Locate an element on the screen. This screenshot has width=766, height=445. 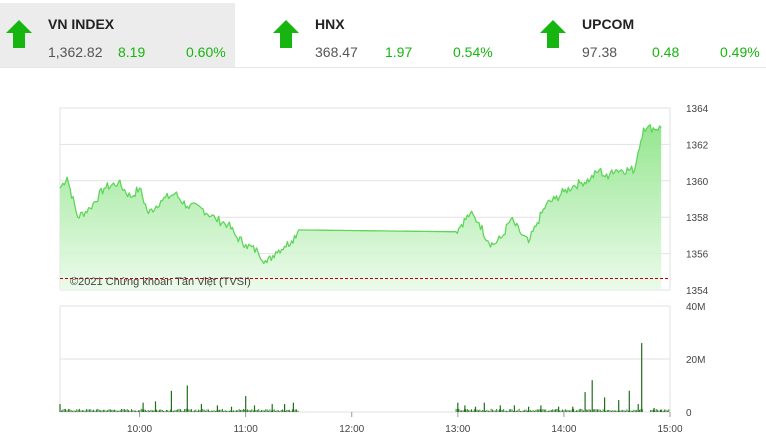
index-value: 368.47 is located at coordinates (336, 52).